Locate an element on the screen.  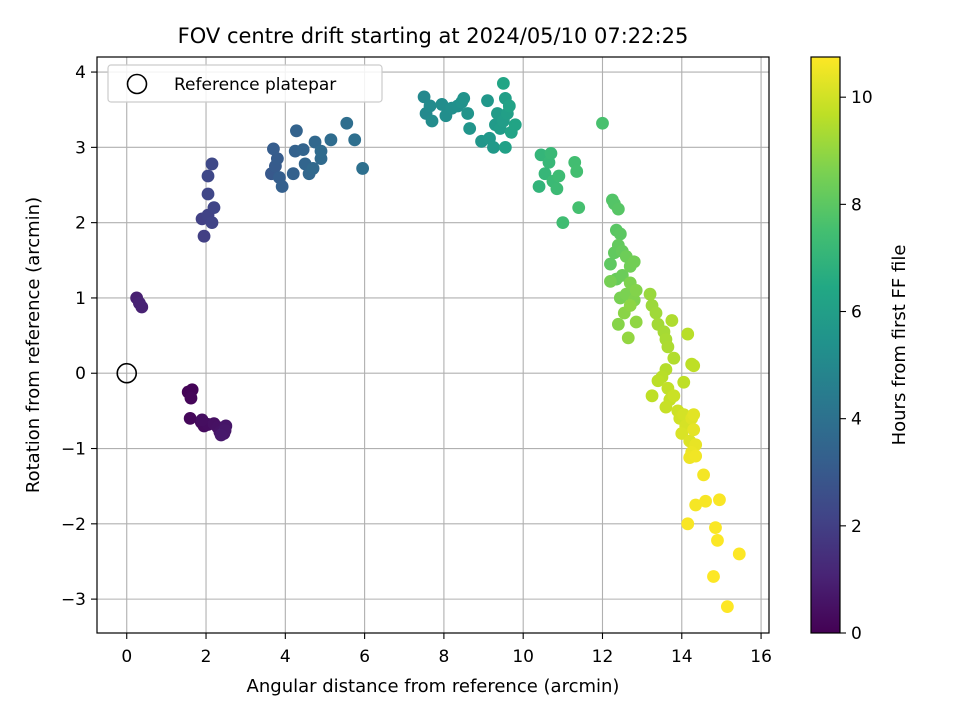
y-tick-label: 3 is located at coordinates (80, 148).